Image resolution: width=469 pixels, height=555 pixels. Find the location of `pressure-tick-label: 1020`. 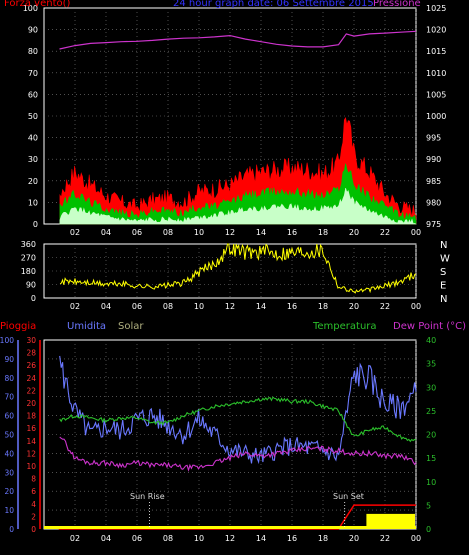

pressure-tick-label: 1020 is located at coordinates (436, 30).